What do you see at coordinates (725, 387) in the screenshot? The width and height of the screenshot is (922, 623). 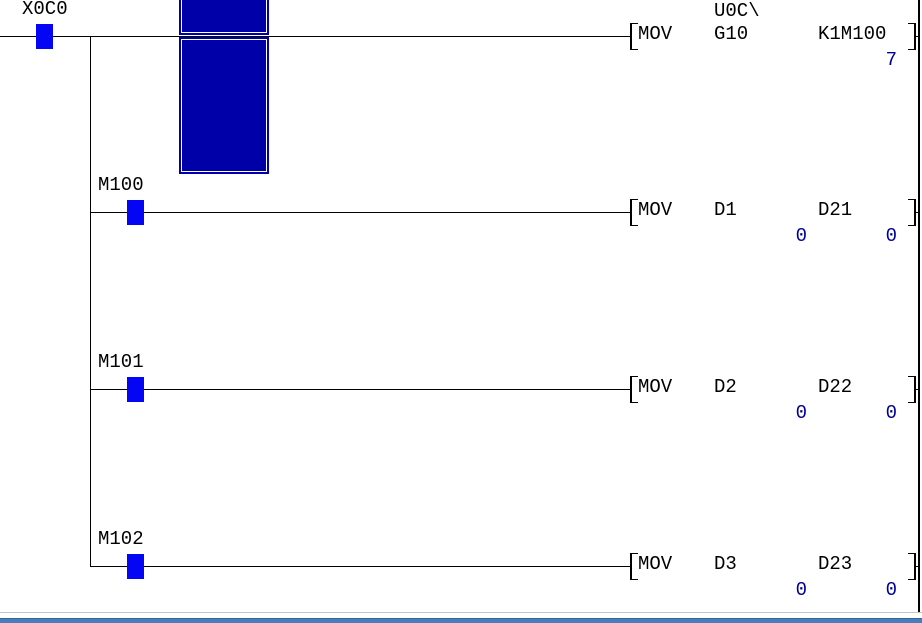 I see `instruction-source-operand: D2` at bounding box center [725, 387].